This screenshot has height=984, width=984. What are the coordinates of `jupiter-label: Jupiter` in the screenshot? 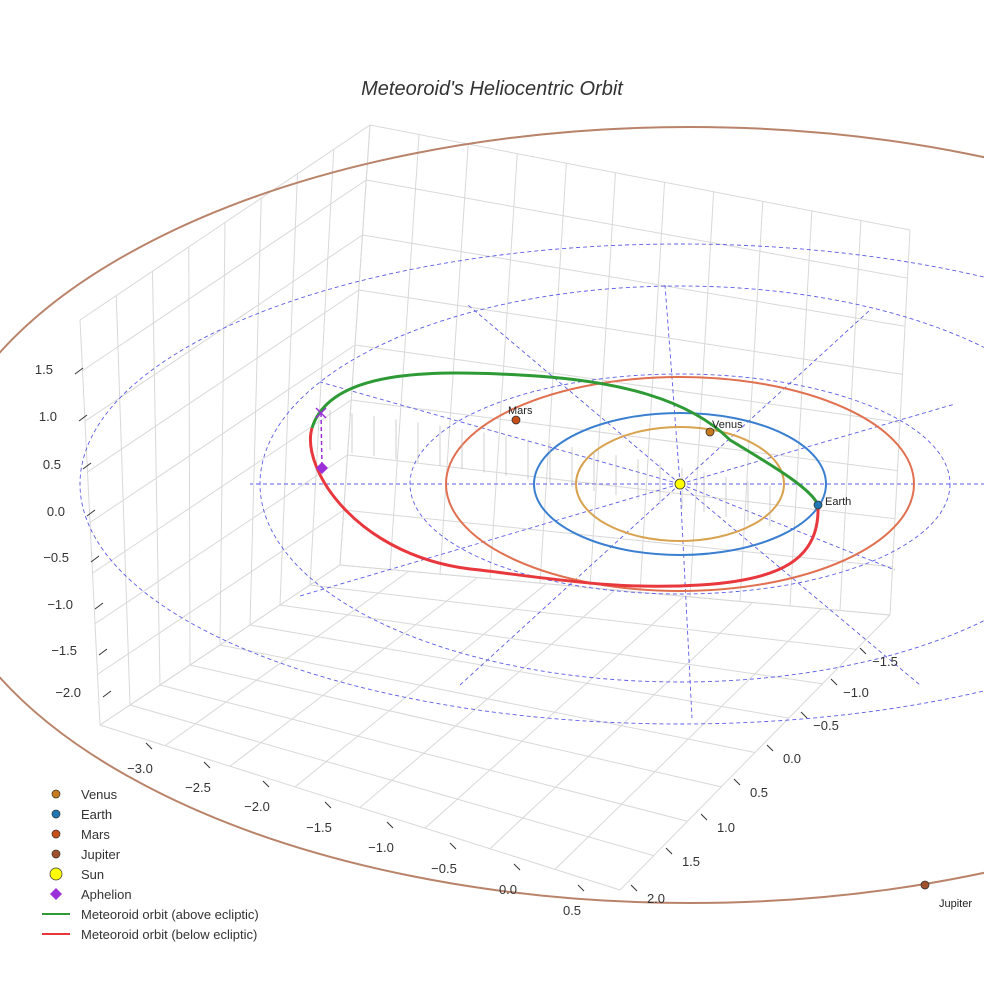 It's located at (955, 904).